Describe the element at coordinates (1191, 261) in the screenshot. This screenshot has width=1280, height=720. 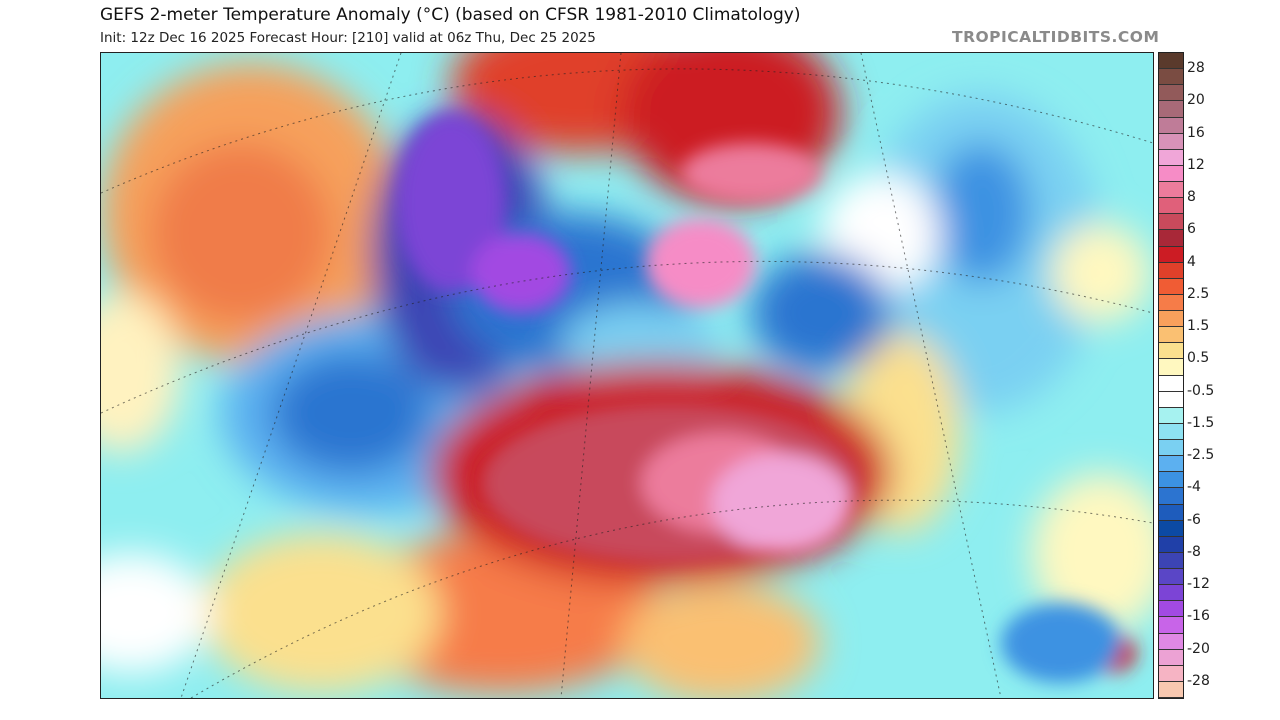
I see `colorbar-label: 4` at that location.